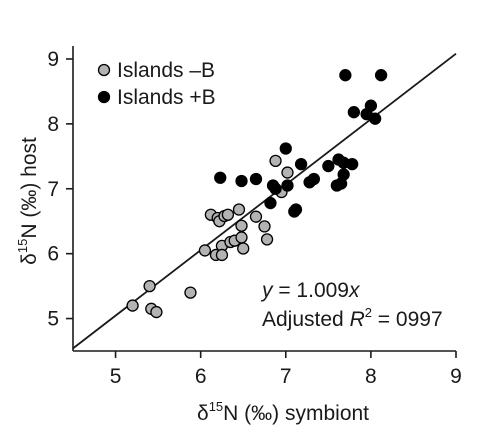  Describe the element at coordinates (156, 84) in the screenshot. I see `legend: Islands –B Islands +B` at that location.